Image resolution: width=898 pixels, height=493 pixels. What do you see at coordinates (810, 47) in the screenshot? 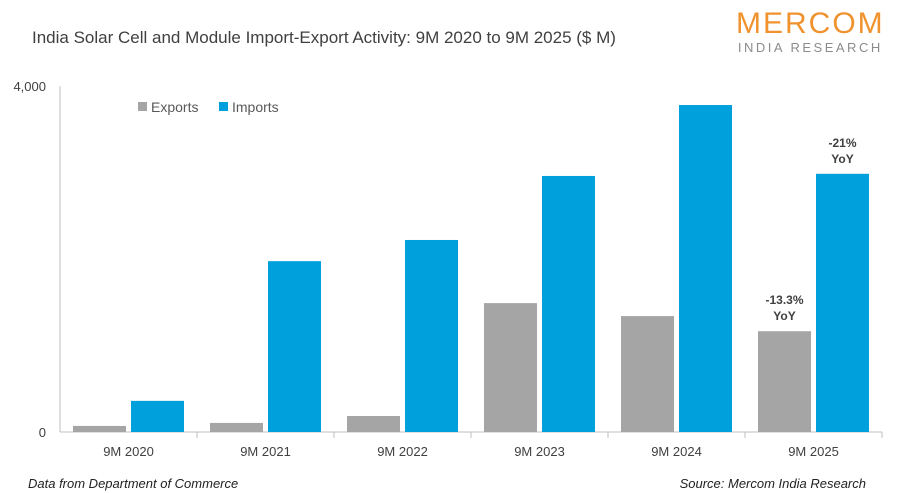
I see `logo-subtitle: INDIA RESEARCH` at bounding box center [810, 47].